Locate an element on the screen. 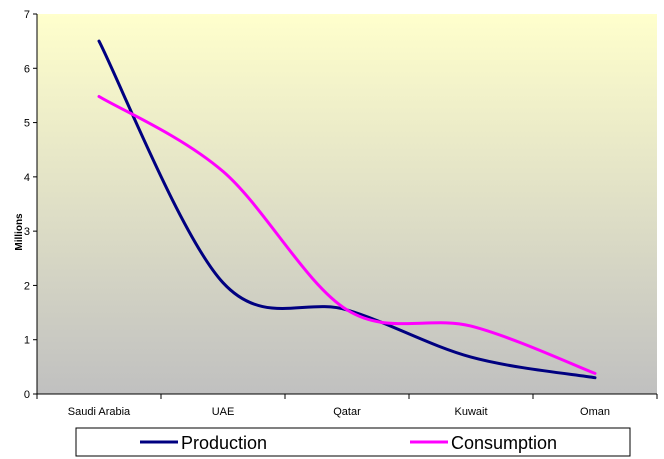  x-tick-label: Qatar is located at coordinates (347, 412).